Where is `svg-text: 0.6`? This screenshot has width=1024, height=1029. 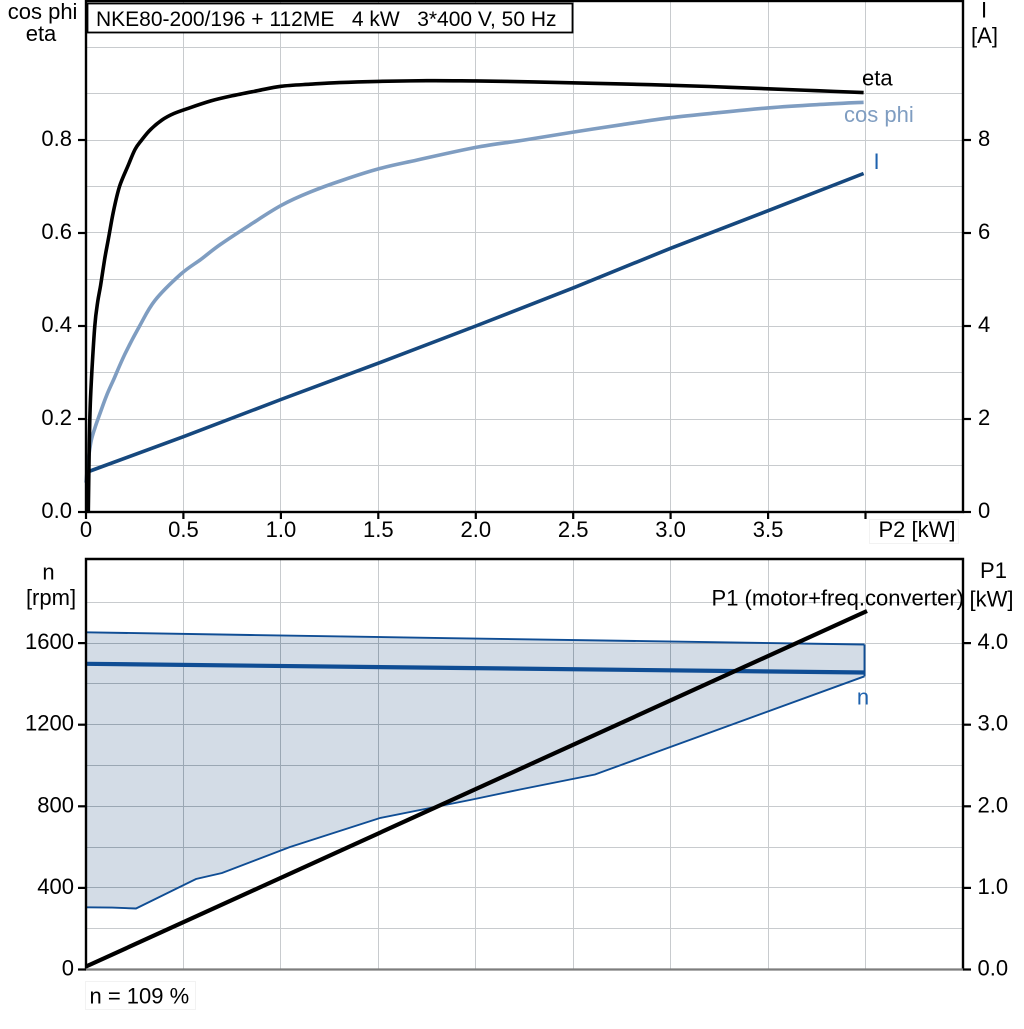
svg-text: 0.6 is located at coordinates (56, 231).